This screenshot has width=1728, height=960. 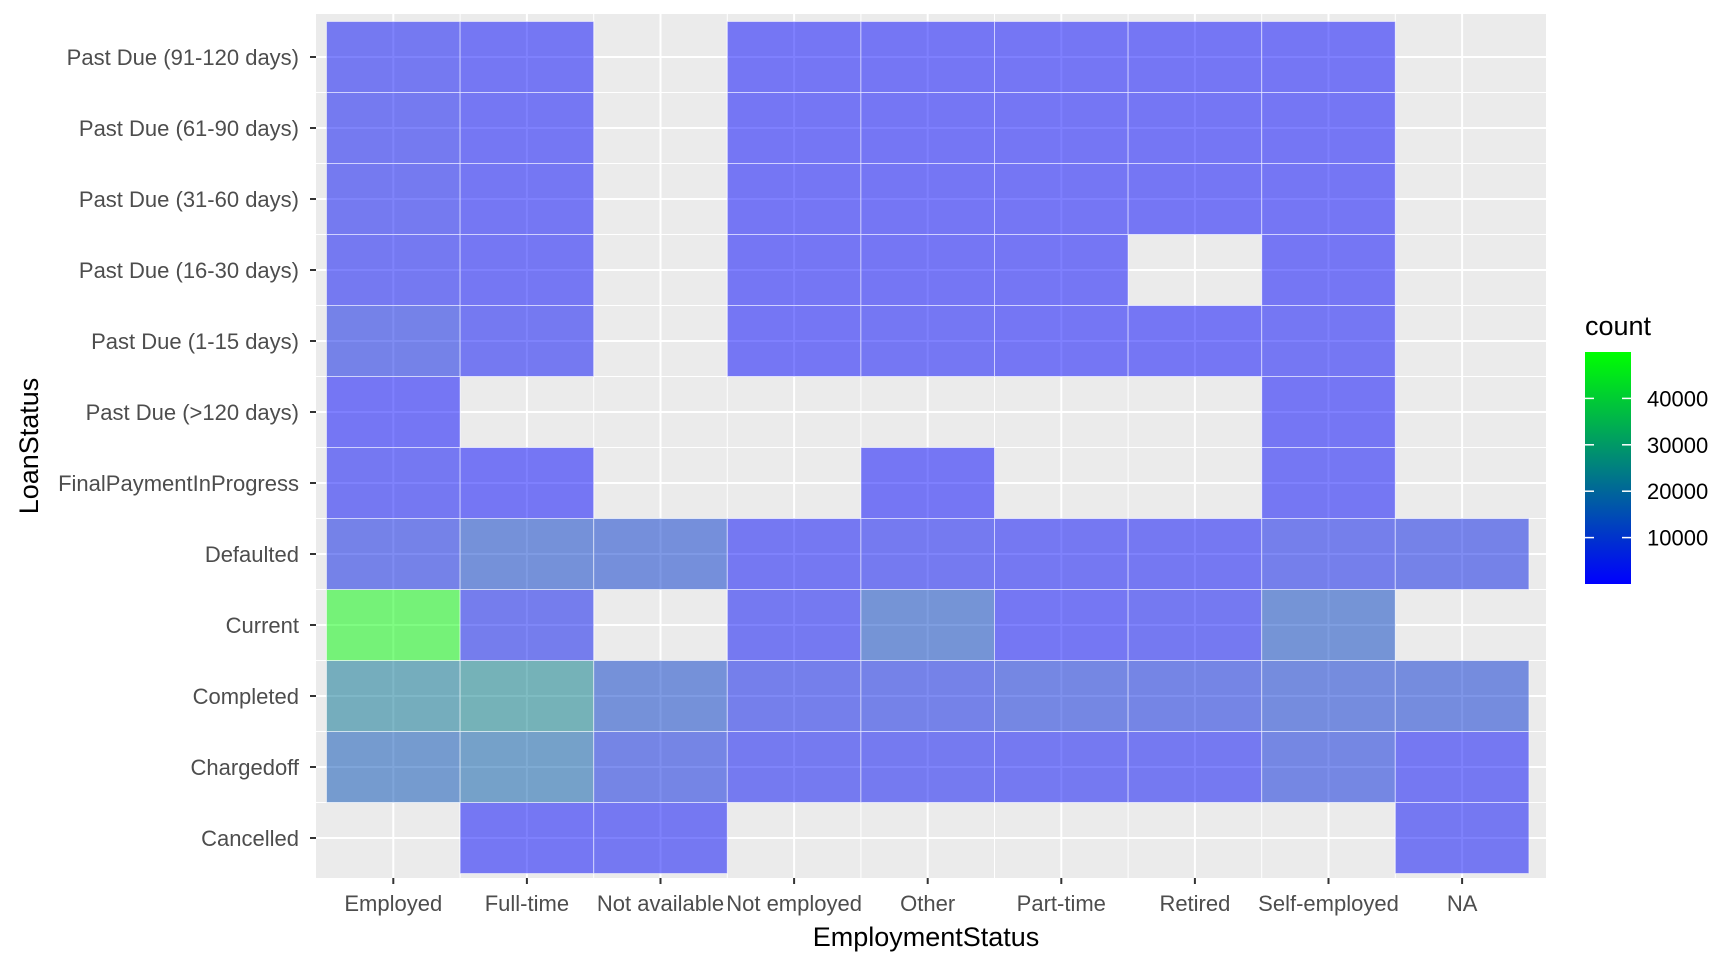 I want to click on legend-label: 40000, so click(x=1677, y=398).